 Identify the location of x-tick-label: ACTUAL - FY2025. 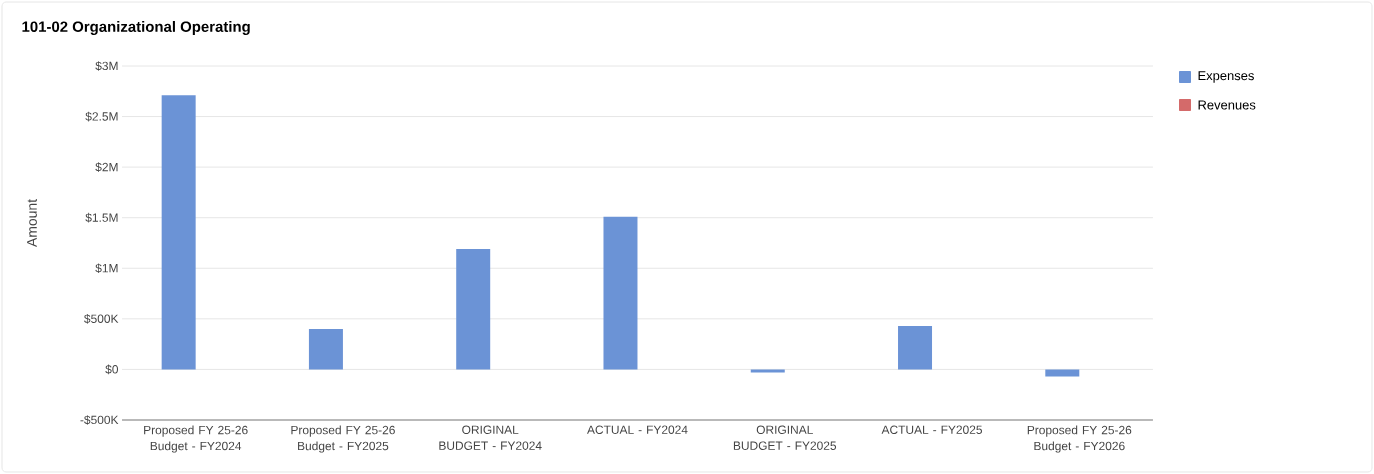
(931, 429).